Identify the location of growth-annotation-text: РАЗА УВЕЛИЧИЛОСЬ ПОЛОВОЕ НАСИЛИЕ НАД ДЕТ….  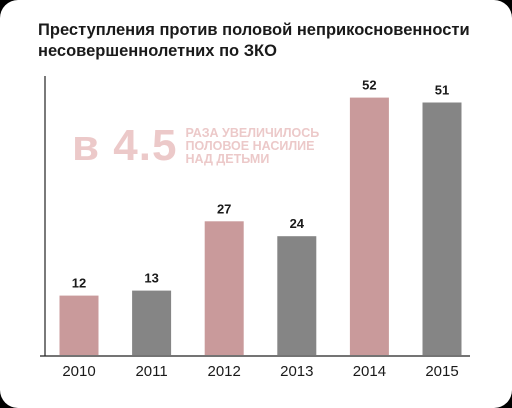
(252, 145).